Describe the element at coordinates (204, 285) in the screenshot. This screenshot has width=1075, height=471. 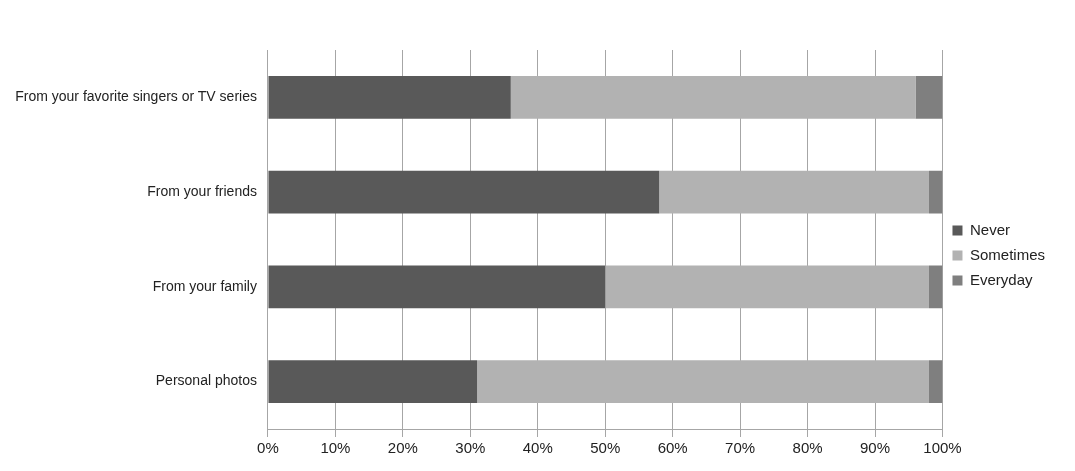
I see `y-tick-label: From your family` at that location.